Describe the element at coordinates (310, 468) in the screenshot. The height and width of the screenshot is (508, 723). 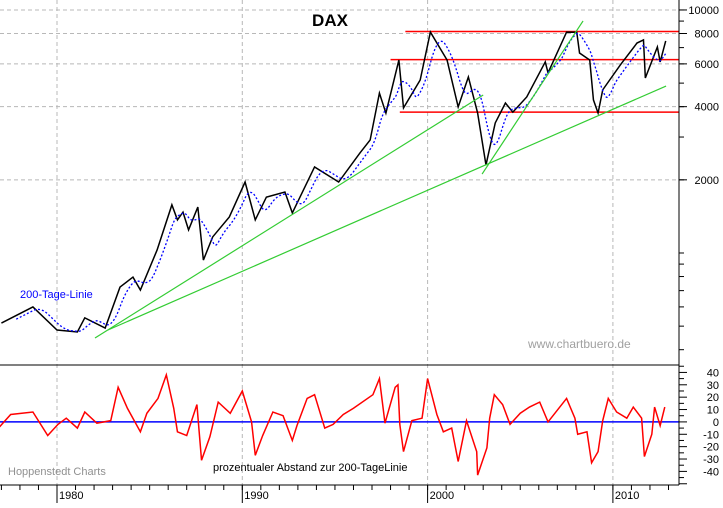
I see `oscillator-title: prozentualer Abstand zur 200-TageLinie` at that location.